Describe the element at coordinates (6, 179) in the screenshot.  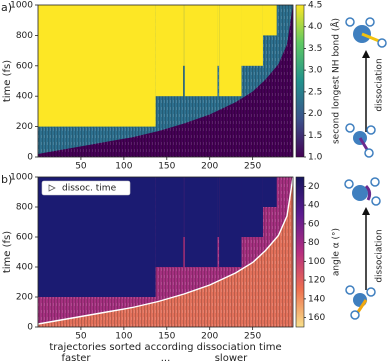
I see `panel-label: b)` at that location.